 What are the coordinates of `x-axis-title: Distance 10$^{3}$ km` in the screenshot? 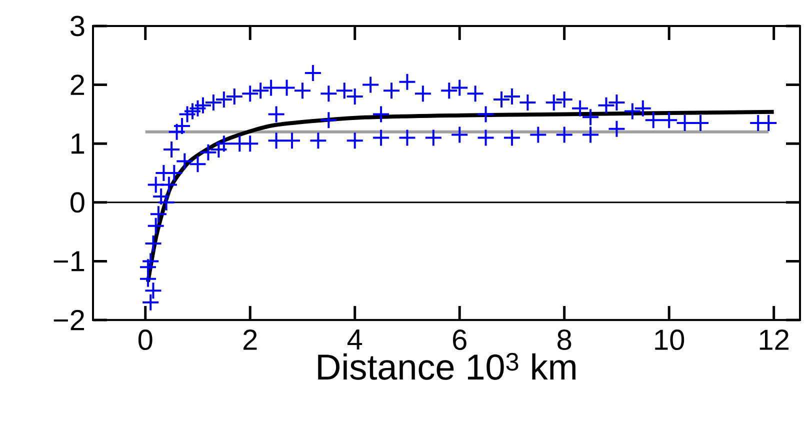 It's located at (447, 366).